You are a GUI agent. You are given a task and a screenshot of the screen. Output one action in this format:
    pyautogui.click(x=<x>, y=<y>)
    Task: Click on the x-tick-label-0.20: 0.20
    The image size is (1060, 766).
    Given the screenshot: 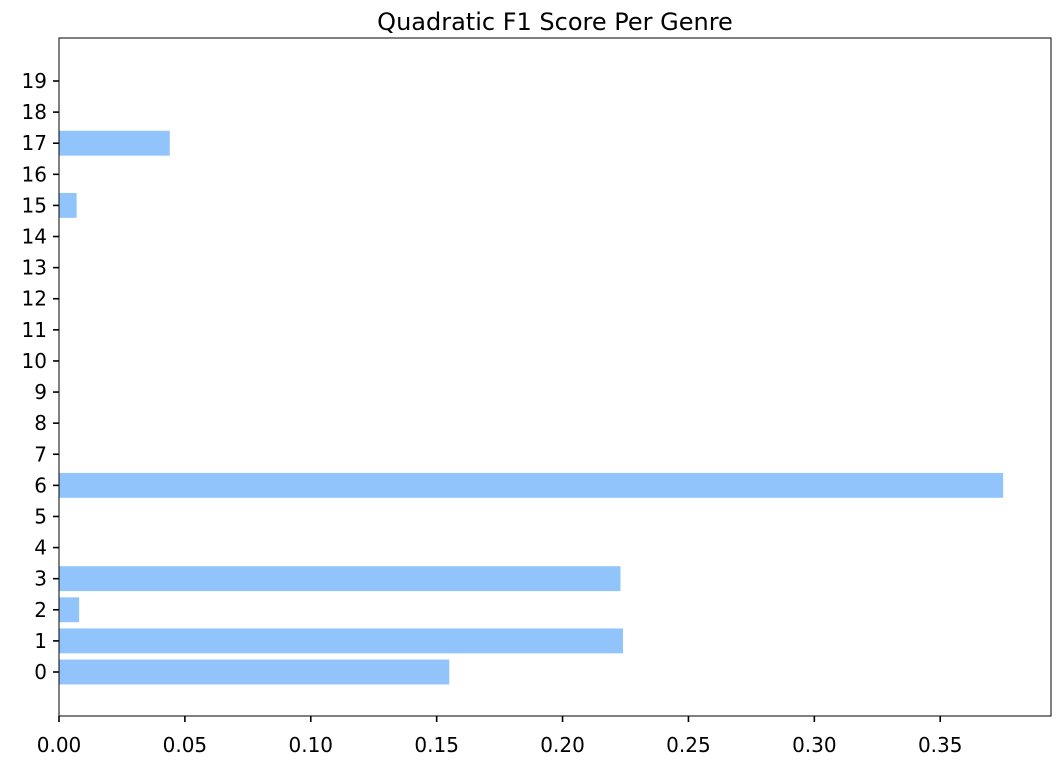 What is the action you would take?
    pyautogui.click(x=562, y=745)
    